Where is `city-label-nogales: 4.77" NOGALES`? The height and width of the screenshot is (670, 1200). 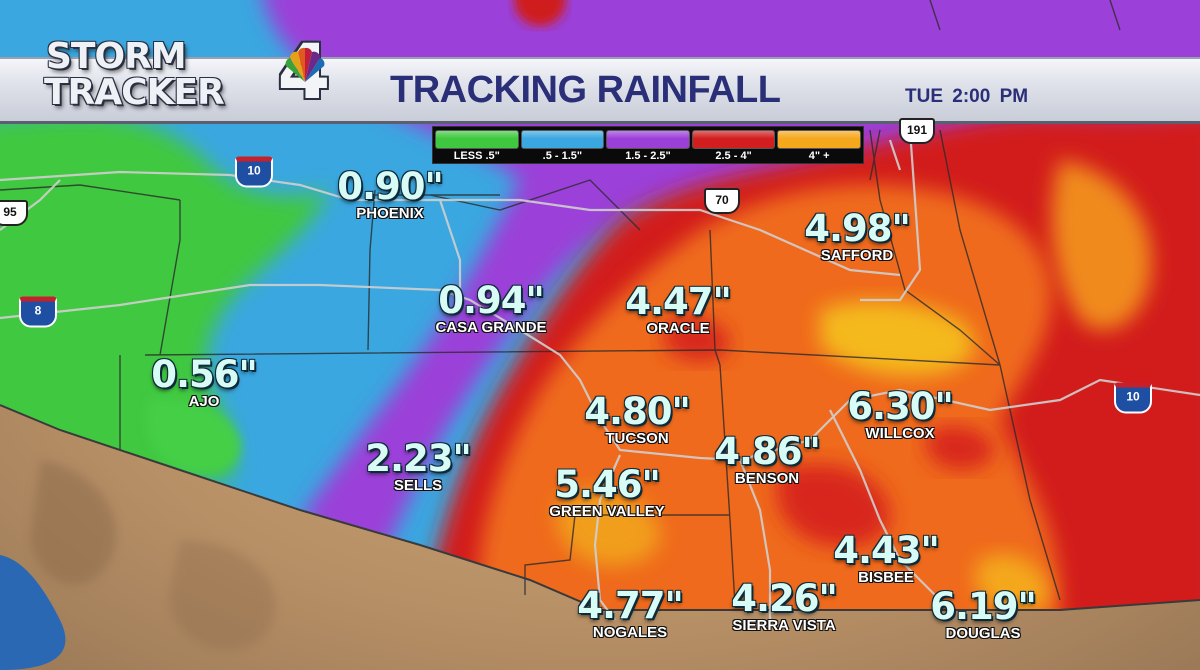 city-label-nogales: 4.77" NOGALES is located at coordinates (630, 612).